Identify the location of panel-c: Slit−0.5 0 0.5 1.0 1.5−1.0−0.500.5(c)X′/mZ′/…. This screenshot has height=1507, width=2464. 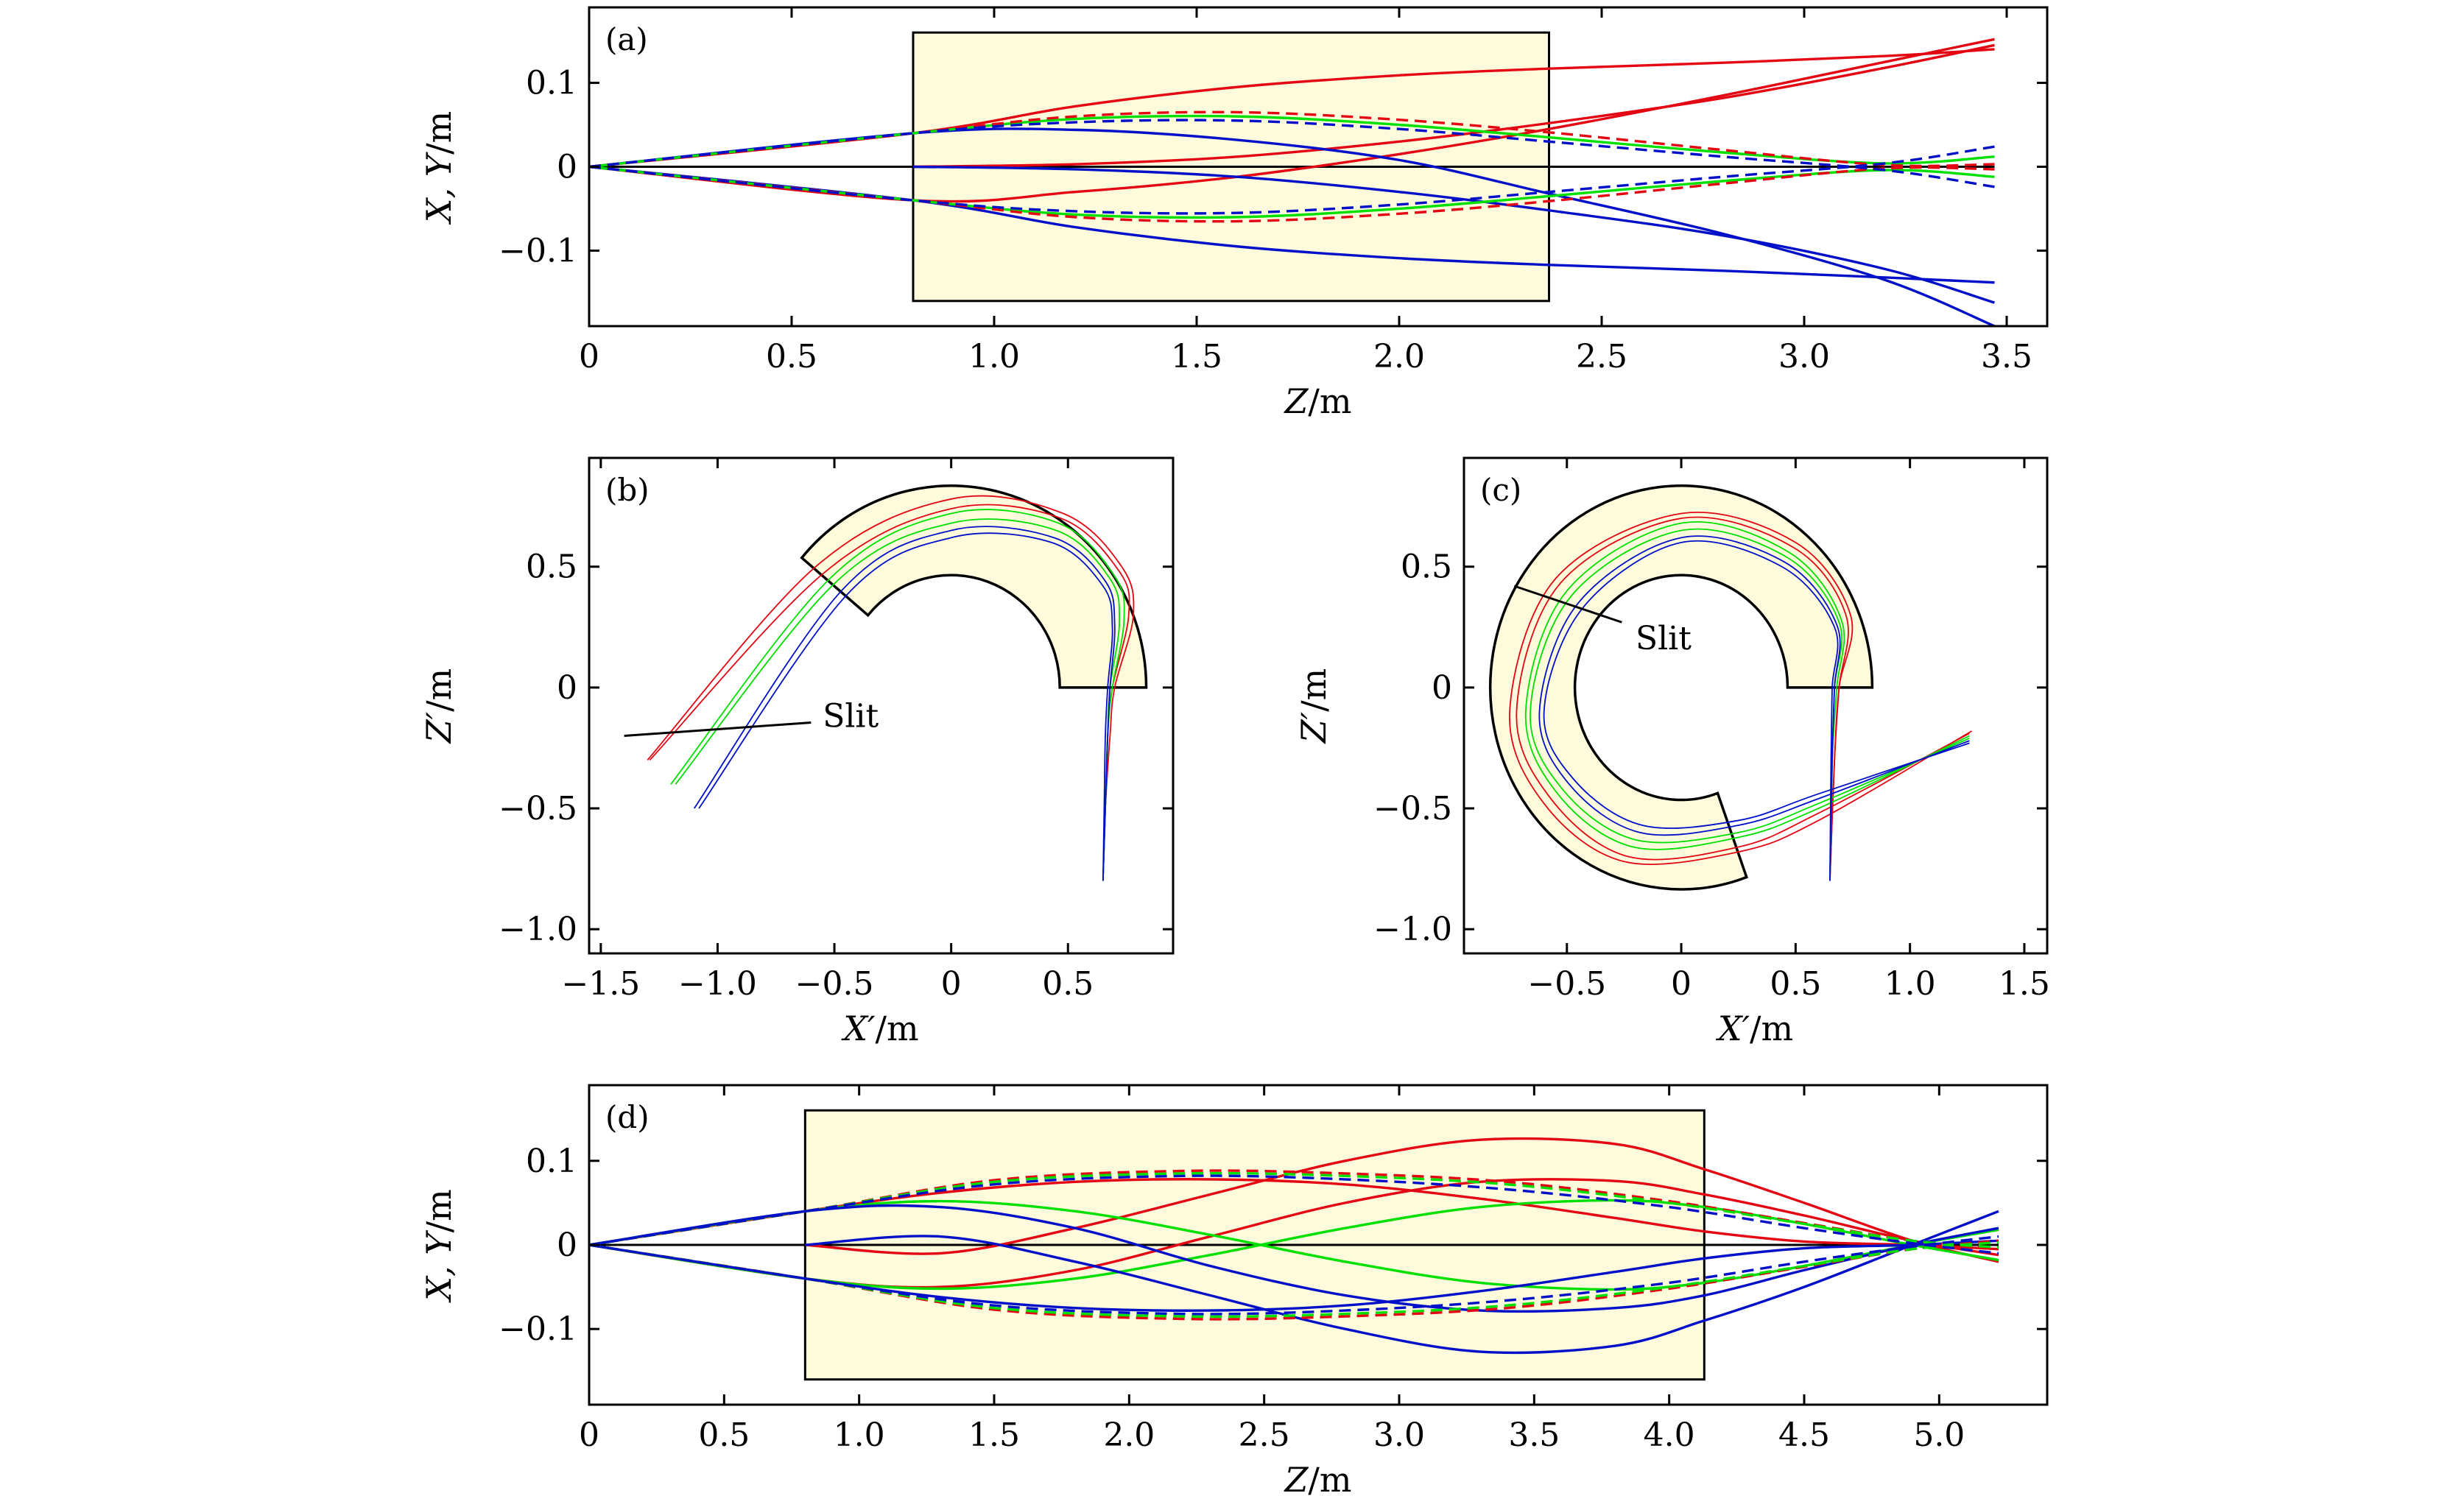
(1672, 752).